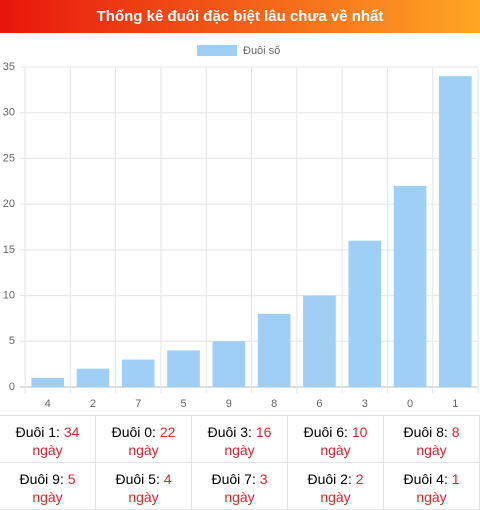 The width and height of the screenshot is (480, 510). I want to click on cell-value: 16, so click(263, 432).